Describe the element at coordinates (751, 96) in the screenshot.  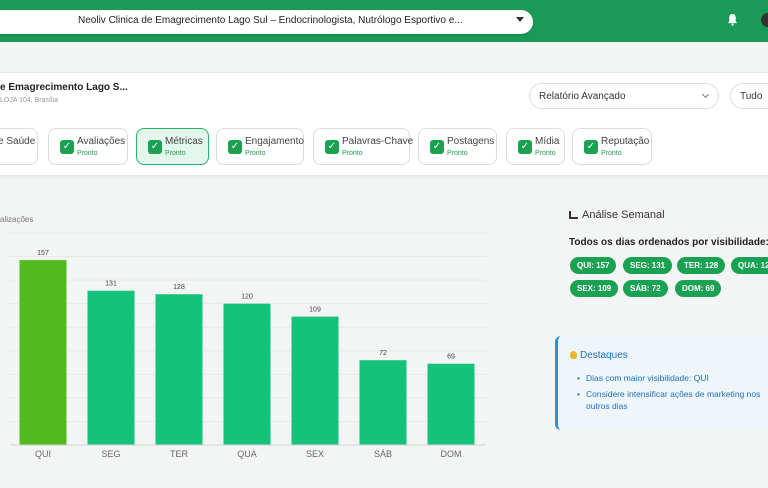
I see `period-label: Tudo` at that location.